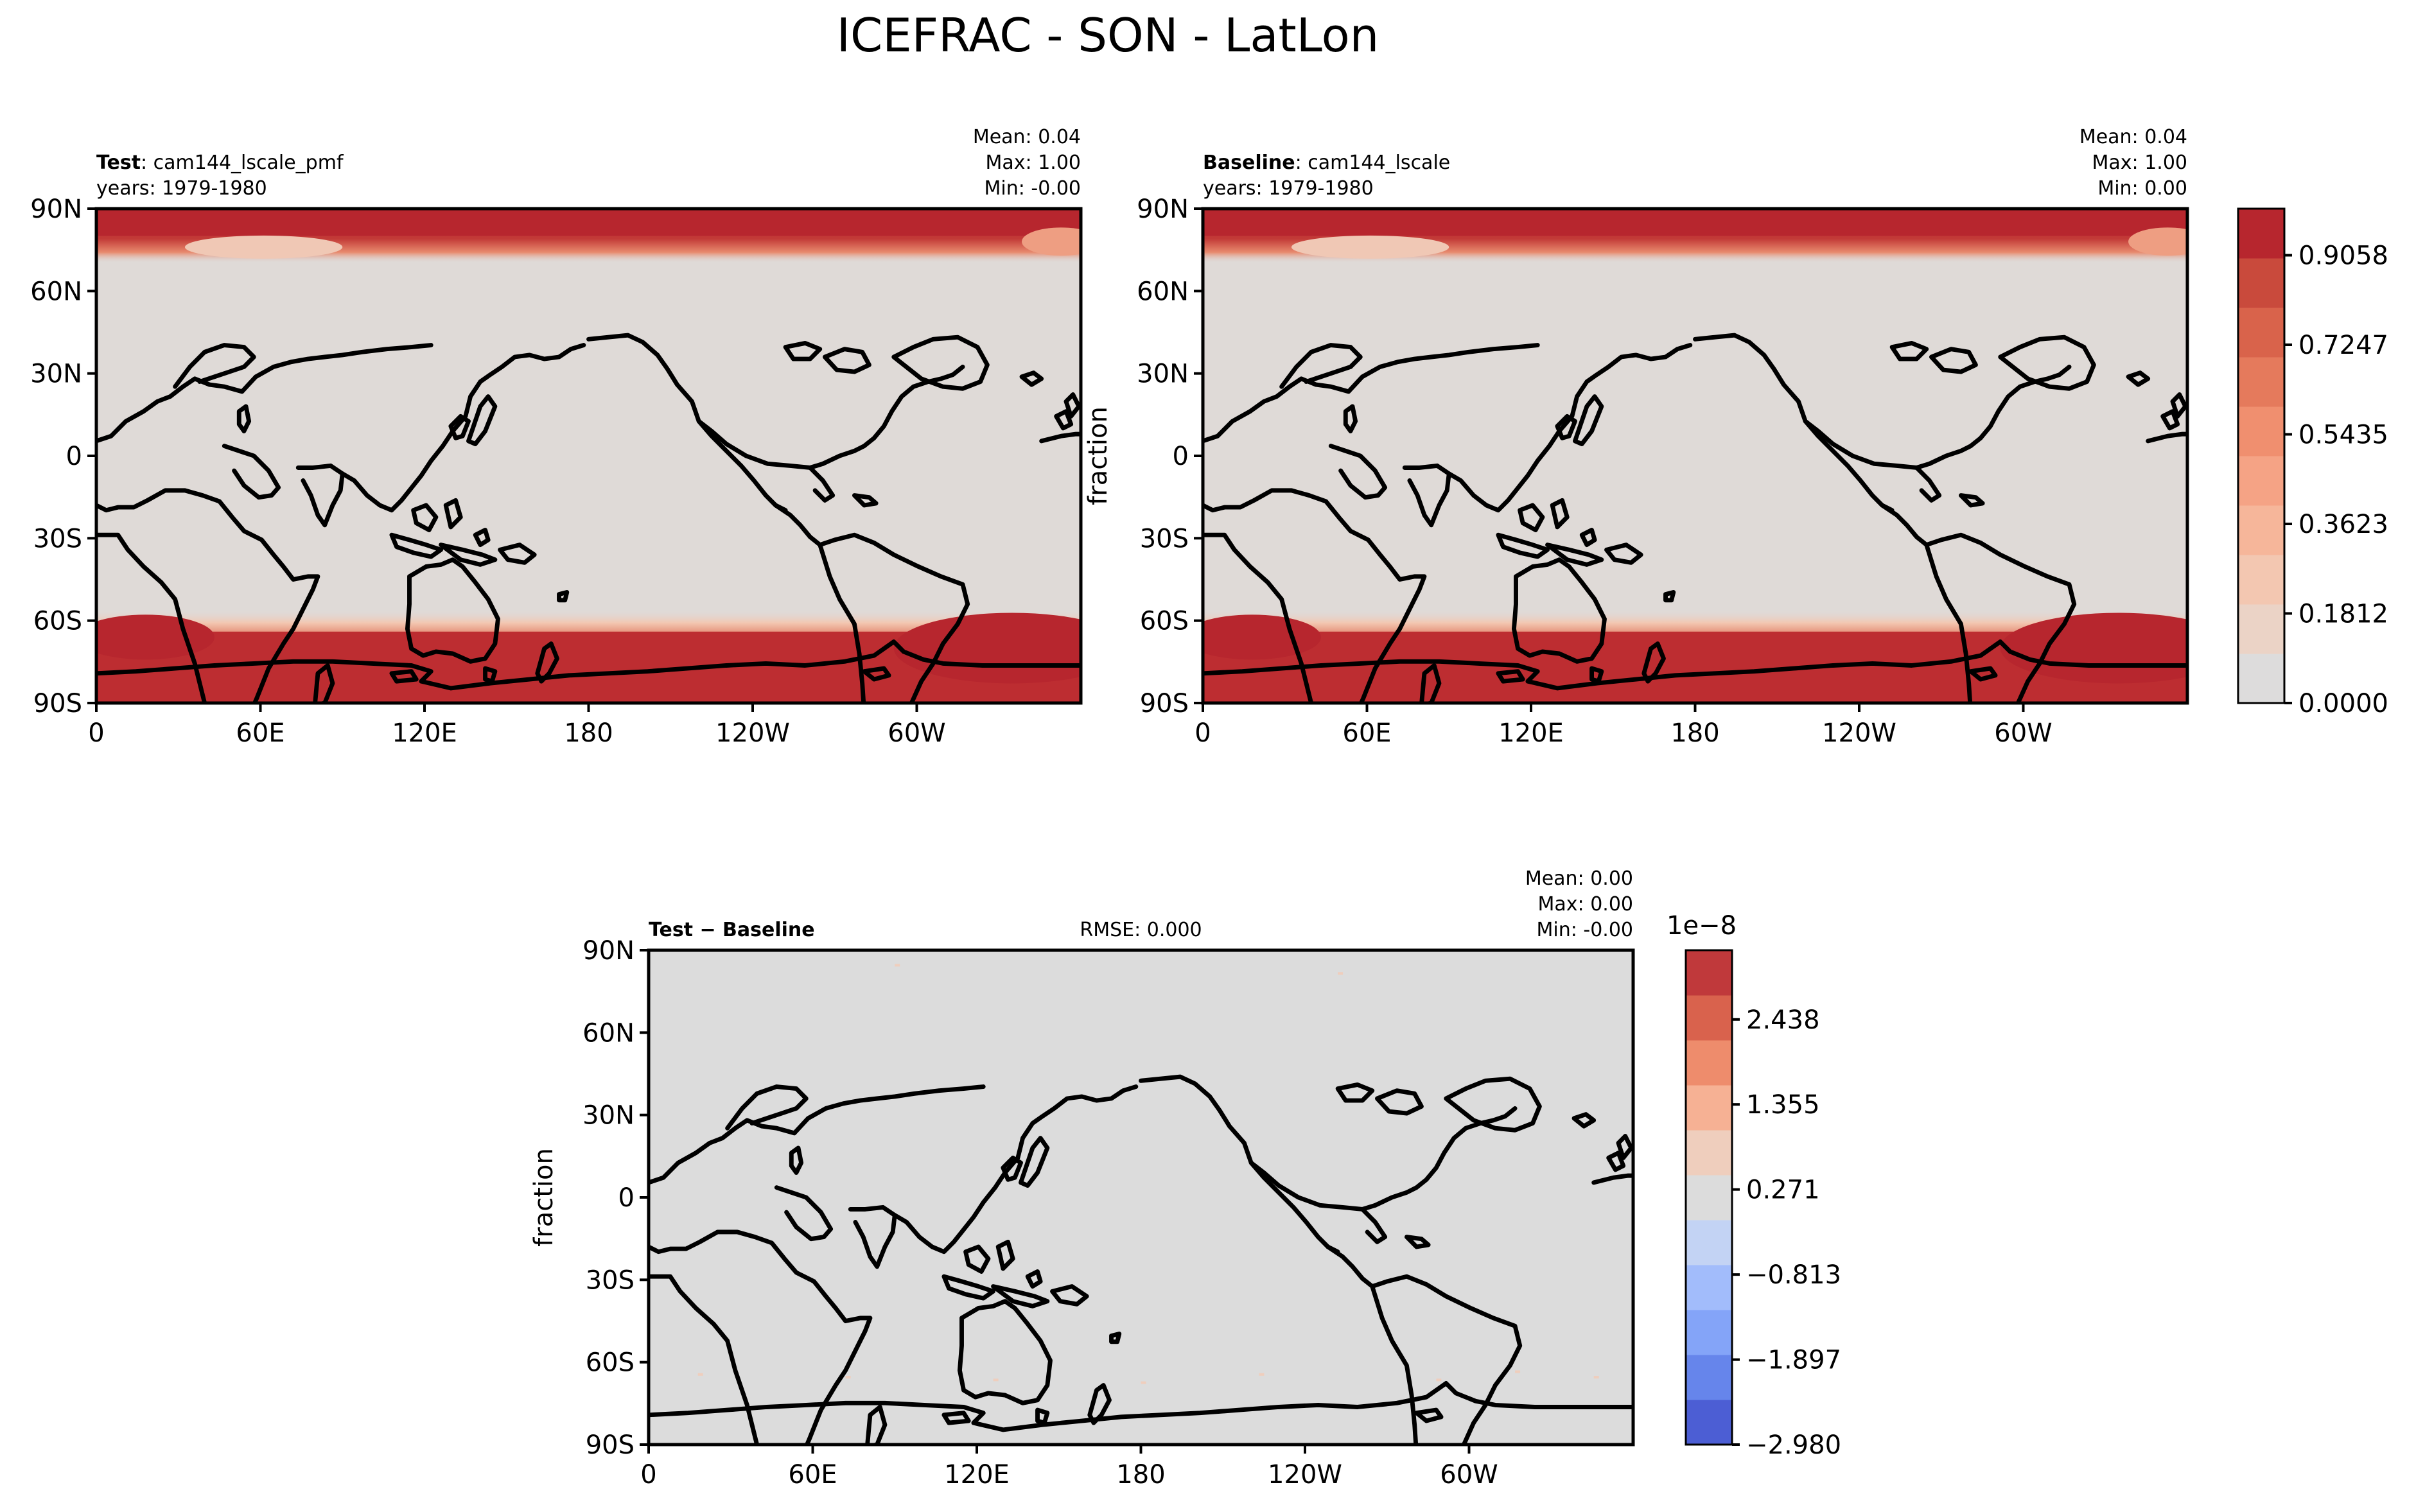 This screenshot has height=1512, width=2416. What do you see at coordinates (2142, 188) in the screenshot?
I see `panel-stat: Min: 0.00` at bounding box center [2142, 188].